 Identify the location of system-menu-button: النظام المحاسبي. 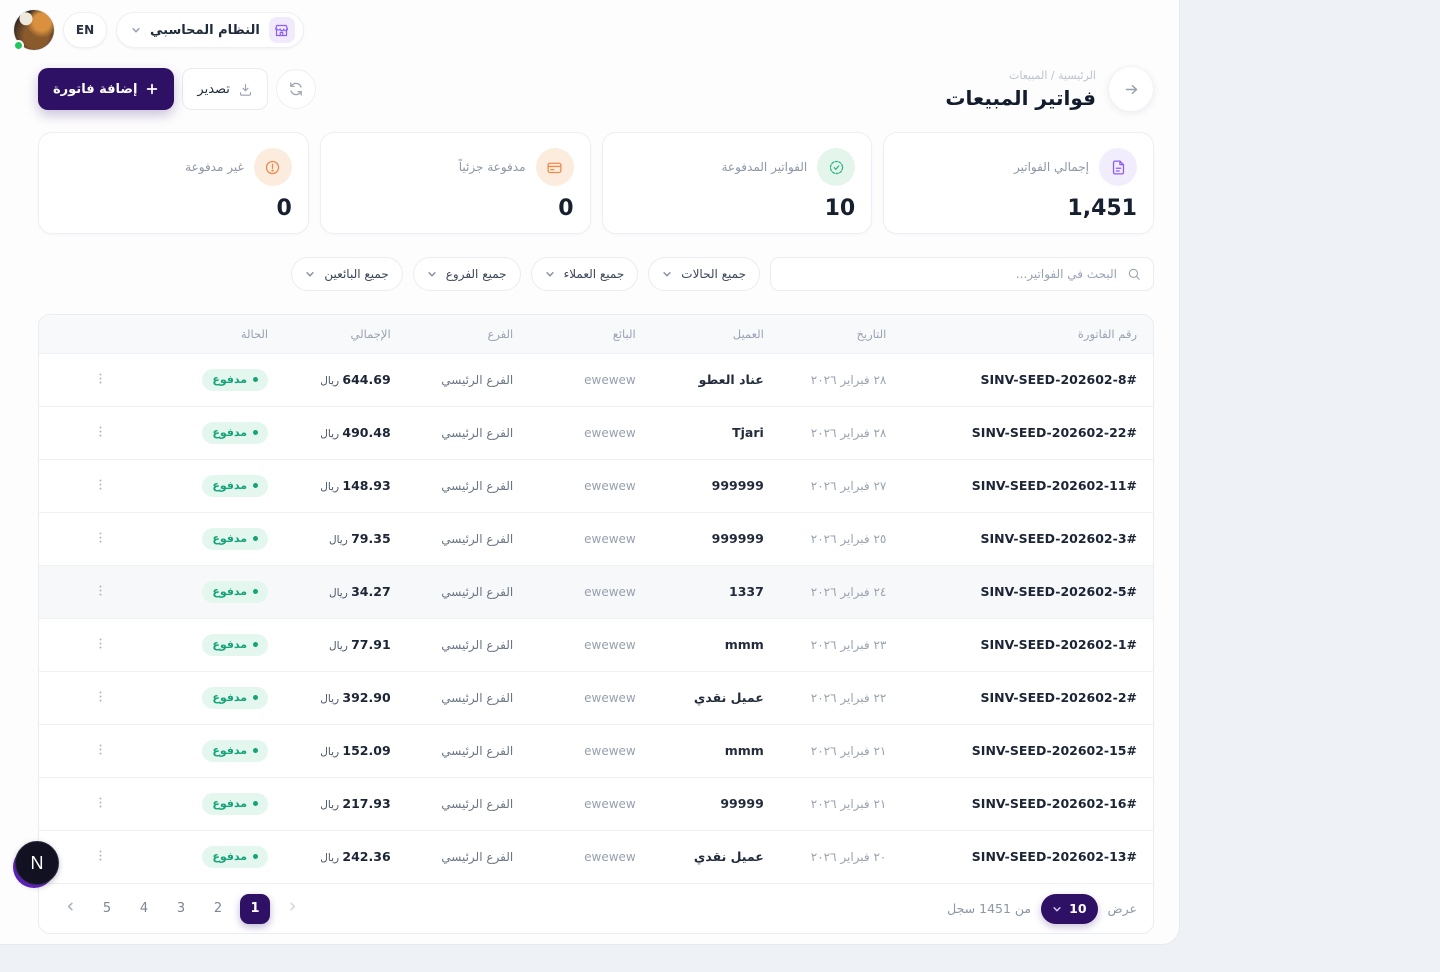
(210, 30).